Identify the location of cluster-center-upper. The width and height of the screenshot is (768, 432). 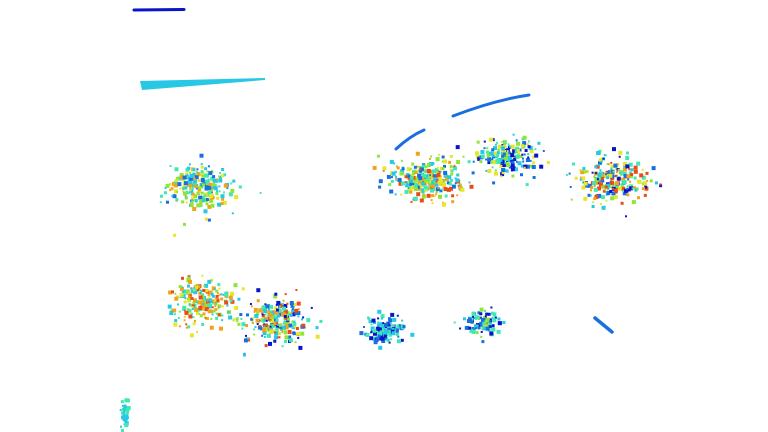
(502, 160).